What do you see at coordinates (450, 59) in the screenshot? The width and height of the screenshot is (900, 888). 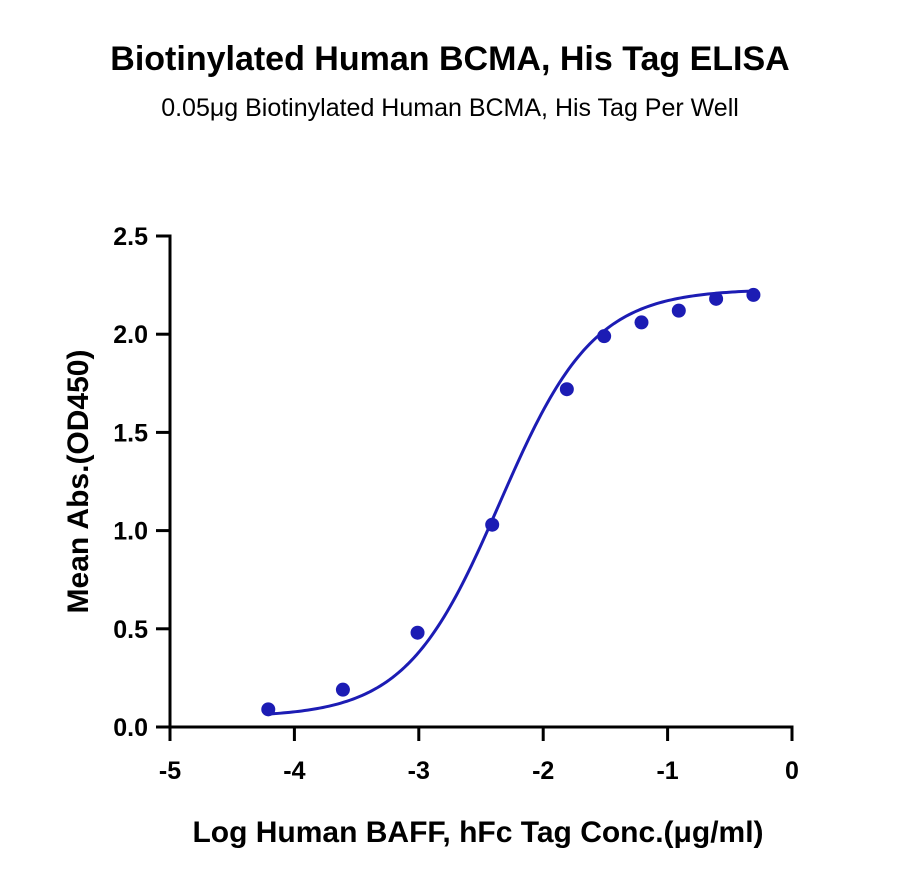 I see `chart-title: Biotinylated Human BCMA, His Tag ELISA` at bounding box center [450, 59].